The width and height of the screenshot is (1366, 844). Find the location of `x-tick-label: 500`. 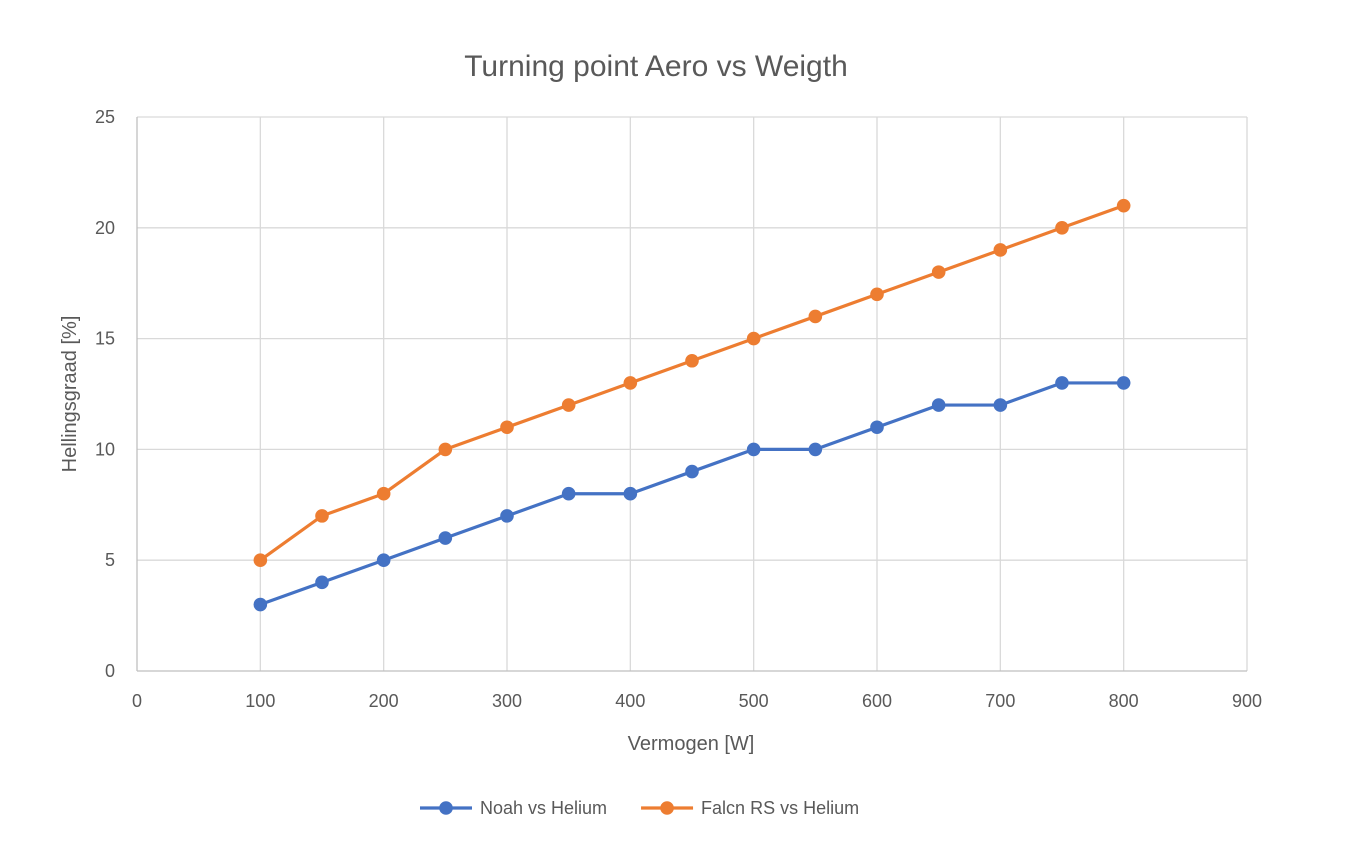

x-tick-label: 500 is located at coordinates (754, 701).